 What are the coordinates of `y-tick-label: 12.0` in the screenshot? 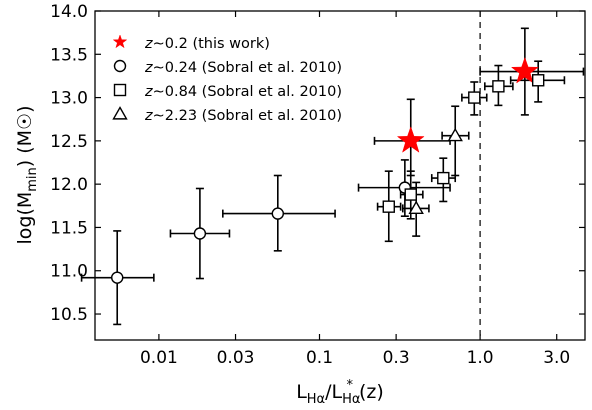 It's located at (69, 185).